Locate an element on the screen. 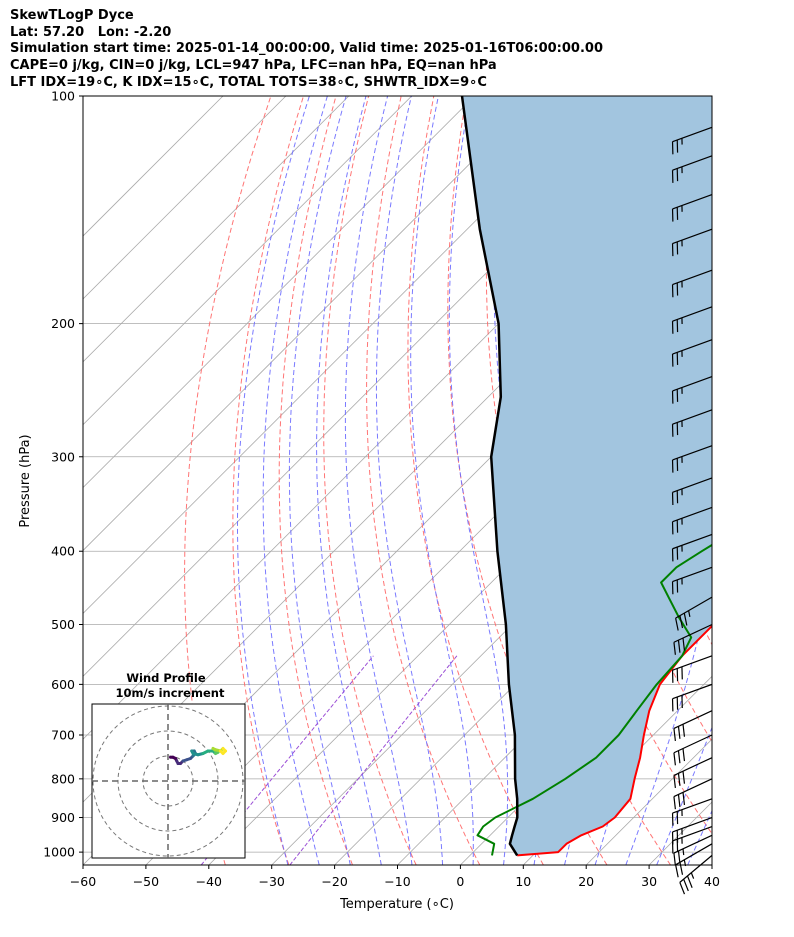 The image size is (794, 937). x-tick-label: −20 is located at coordinates (334, 881).